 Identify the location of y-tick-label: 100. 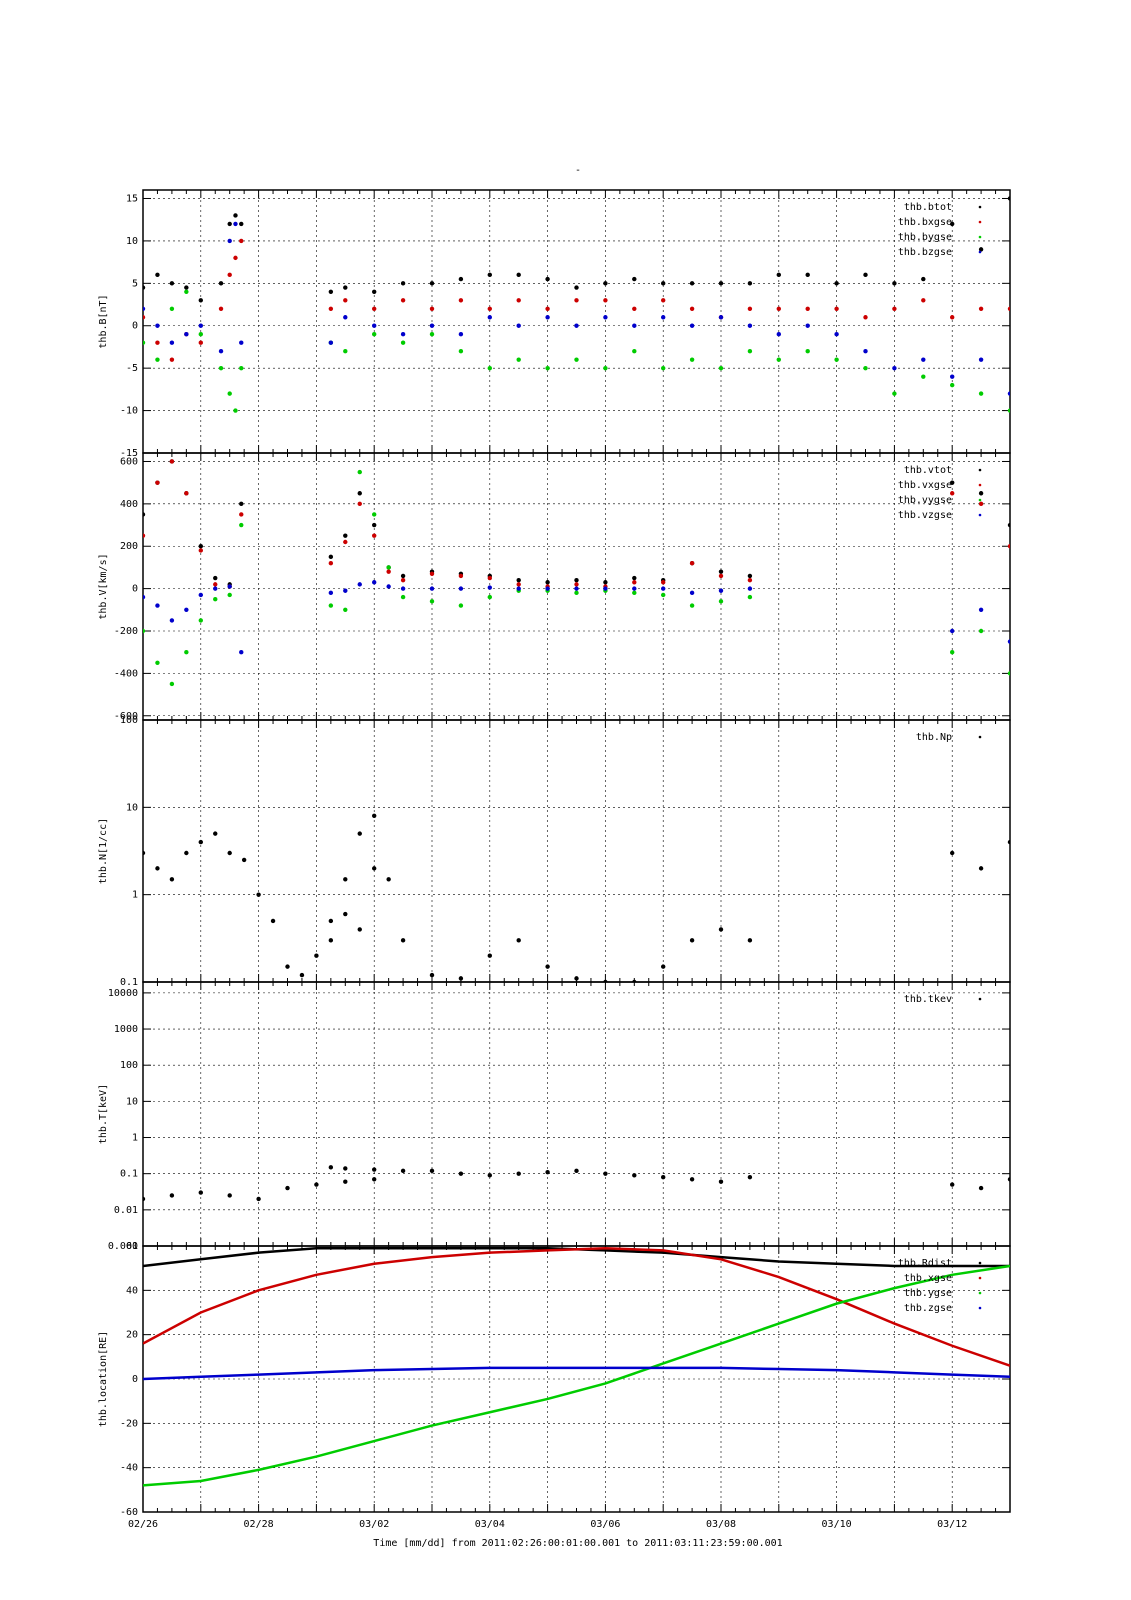
(129, 1065).